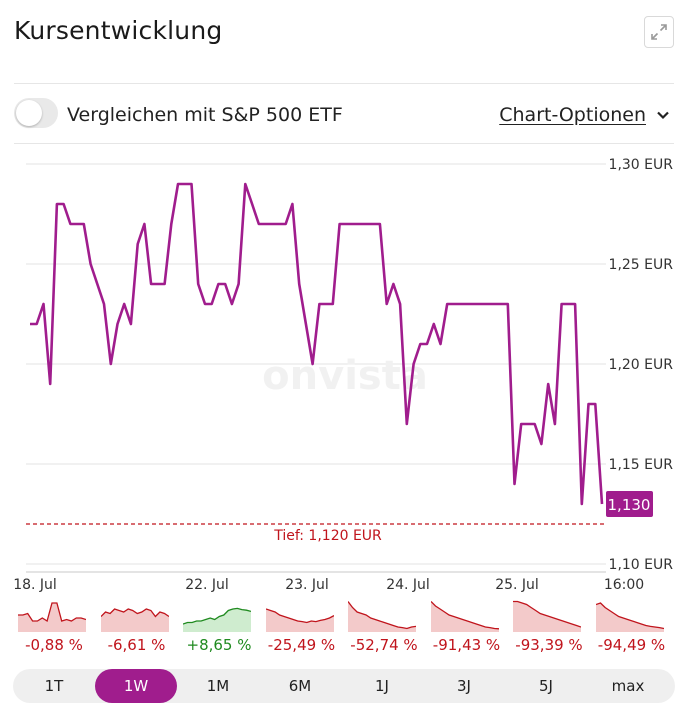 The width and height of the screenshot is (689, 713). I want to click on chart-header: Kursentwicklung, so click(344, 42).